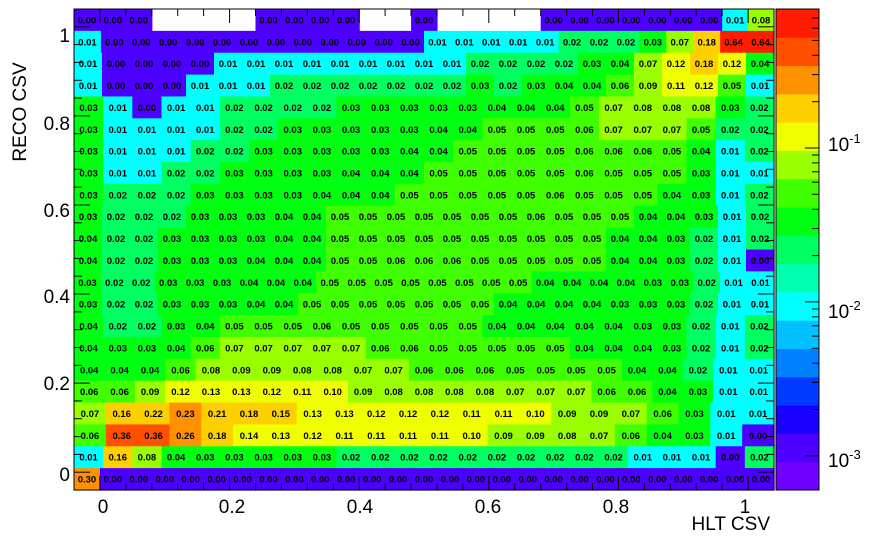 Image resolution: width=873 pixels, height=536 pixels. Describe the element at coordinates (64, 475) in the screenshot. I see `y-tick-label-0: 0` at that location.